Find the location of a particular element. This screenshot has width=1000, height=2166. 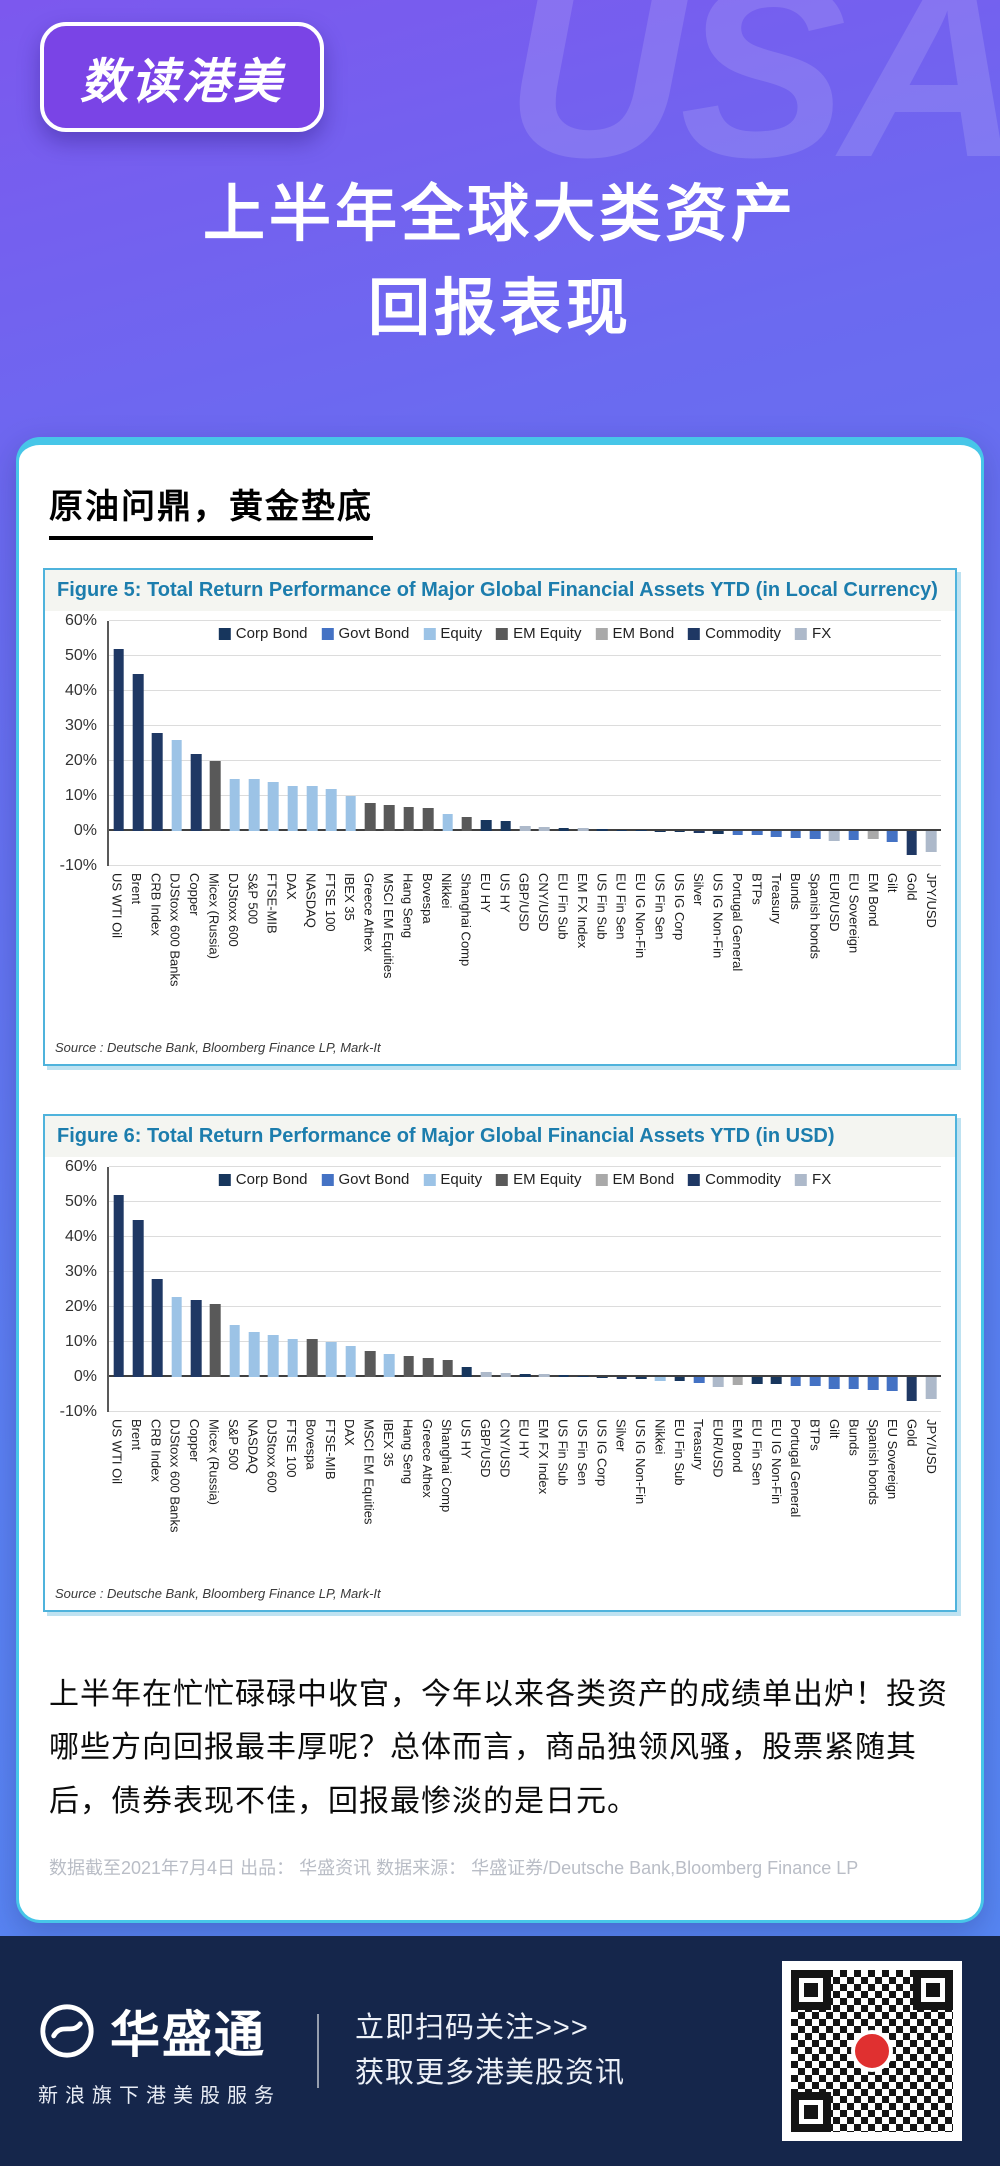

x-axis-label: EM Bond is located at coordinates (873, 900).